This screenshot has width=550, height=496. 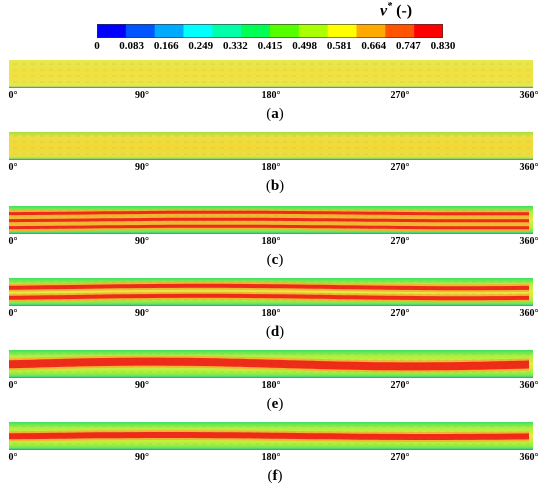 I want to click on colorbar-title: v* (-), so click(x=410, y=10).